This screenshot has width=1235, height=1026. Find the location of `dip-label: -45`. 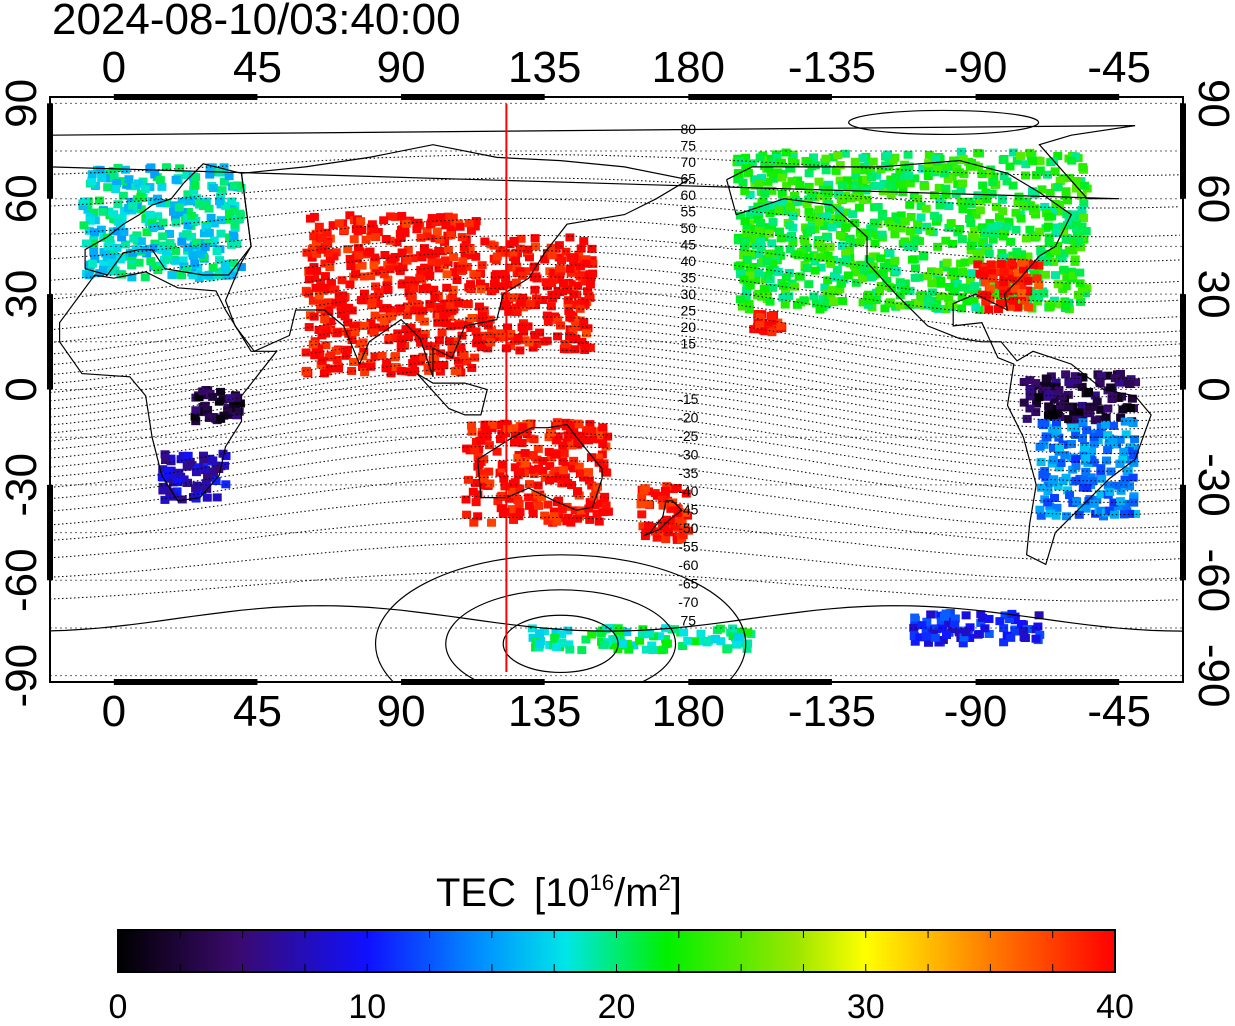

dip-label: -45 is located at coordinates (688, 510).